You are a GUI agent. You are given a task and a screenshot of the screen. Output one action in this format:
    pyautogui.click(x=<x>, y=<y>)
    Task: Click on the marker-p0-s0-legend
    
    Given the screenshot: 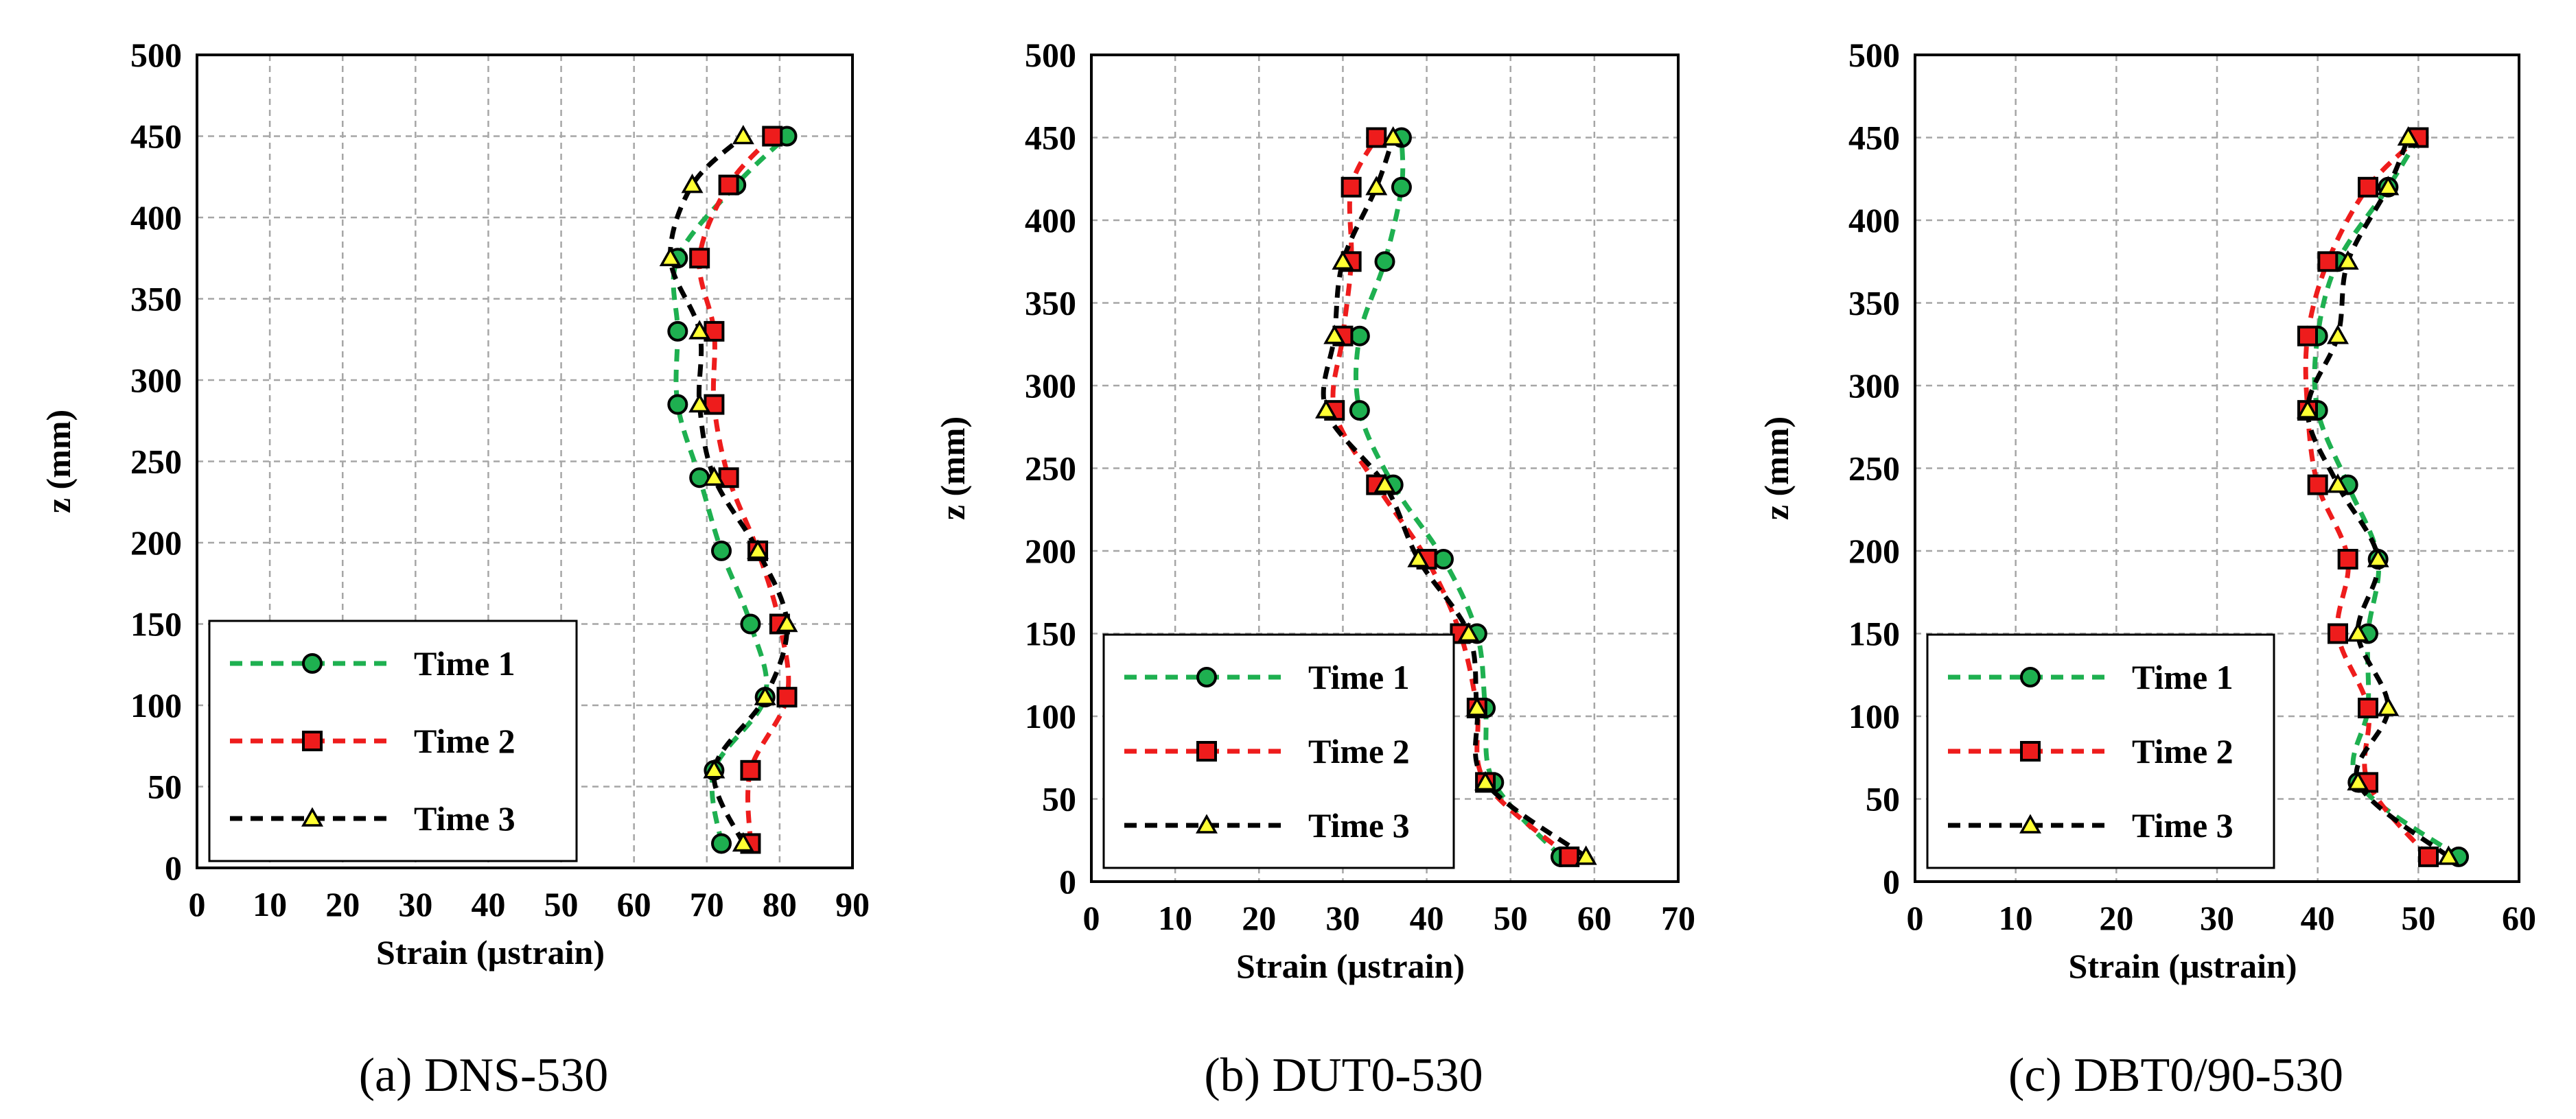 What is the action you would take?
    pyautogui.click(x=312, y=663)
    